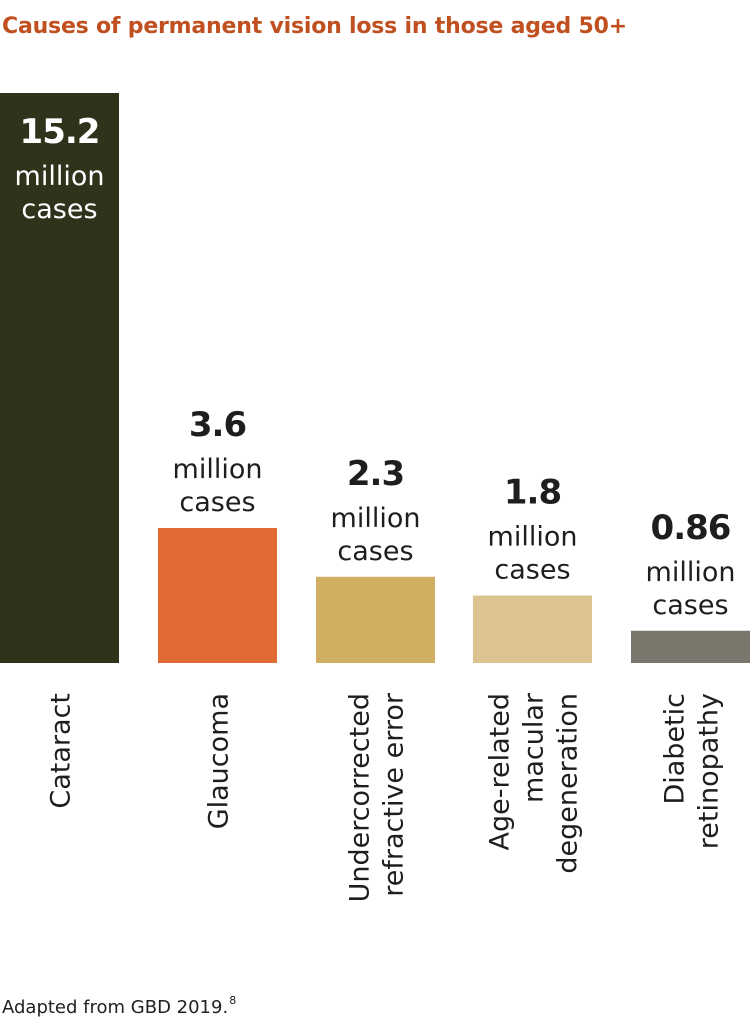 The width and height of the screenshot is (753, 1024). I want to click on footnote-marker: 8, so click(233, 1000).